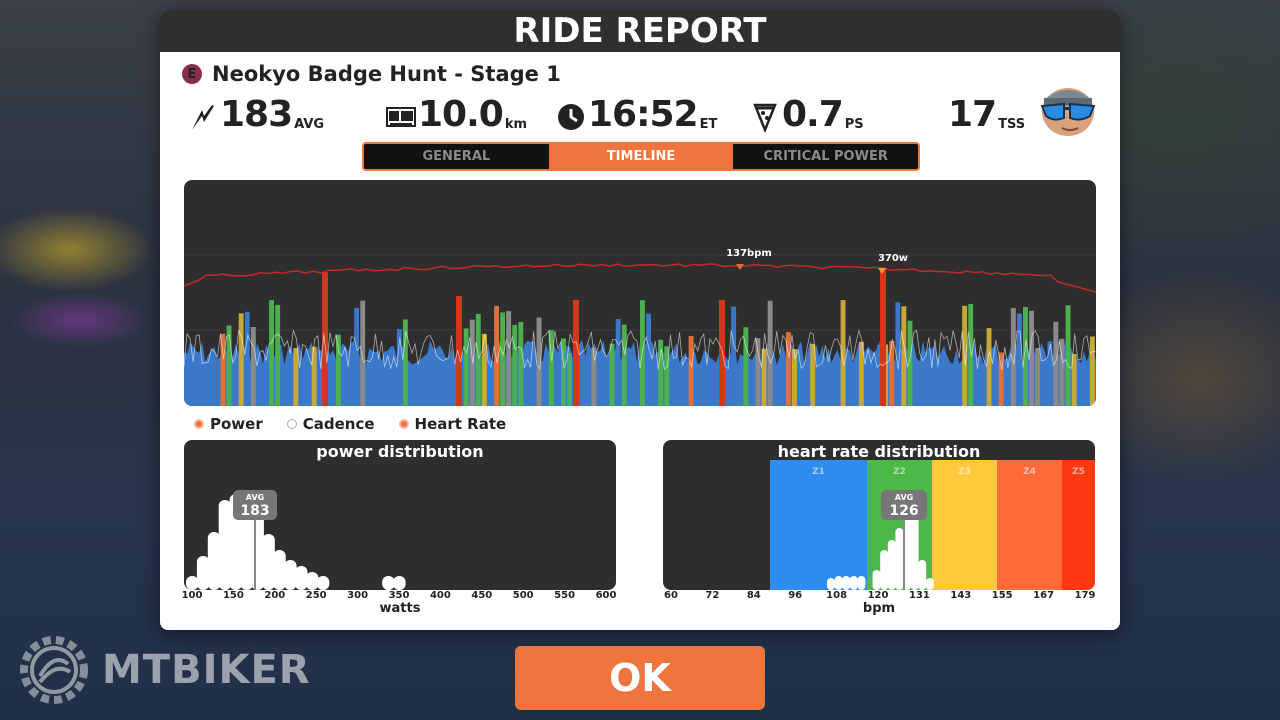 Image resolution: width=1280 pixels, height=720 pixels. Describe the element at coordinates (275, 595) in the screenshot. I see `power-axis-tick: 200` at that location.